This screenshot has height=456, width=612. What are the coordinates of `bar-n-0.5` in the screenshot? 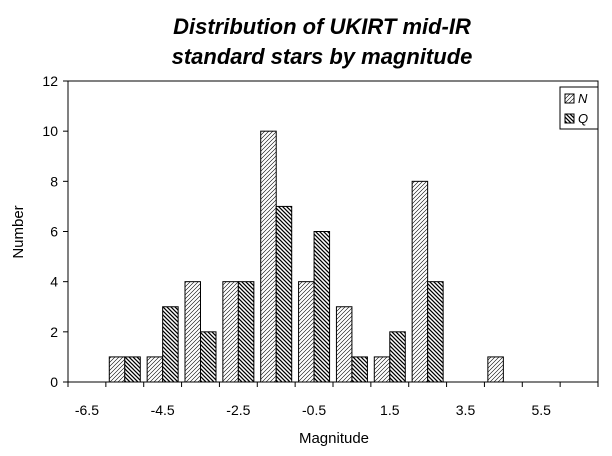 It's located at (344, 344).